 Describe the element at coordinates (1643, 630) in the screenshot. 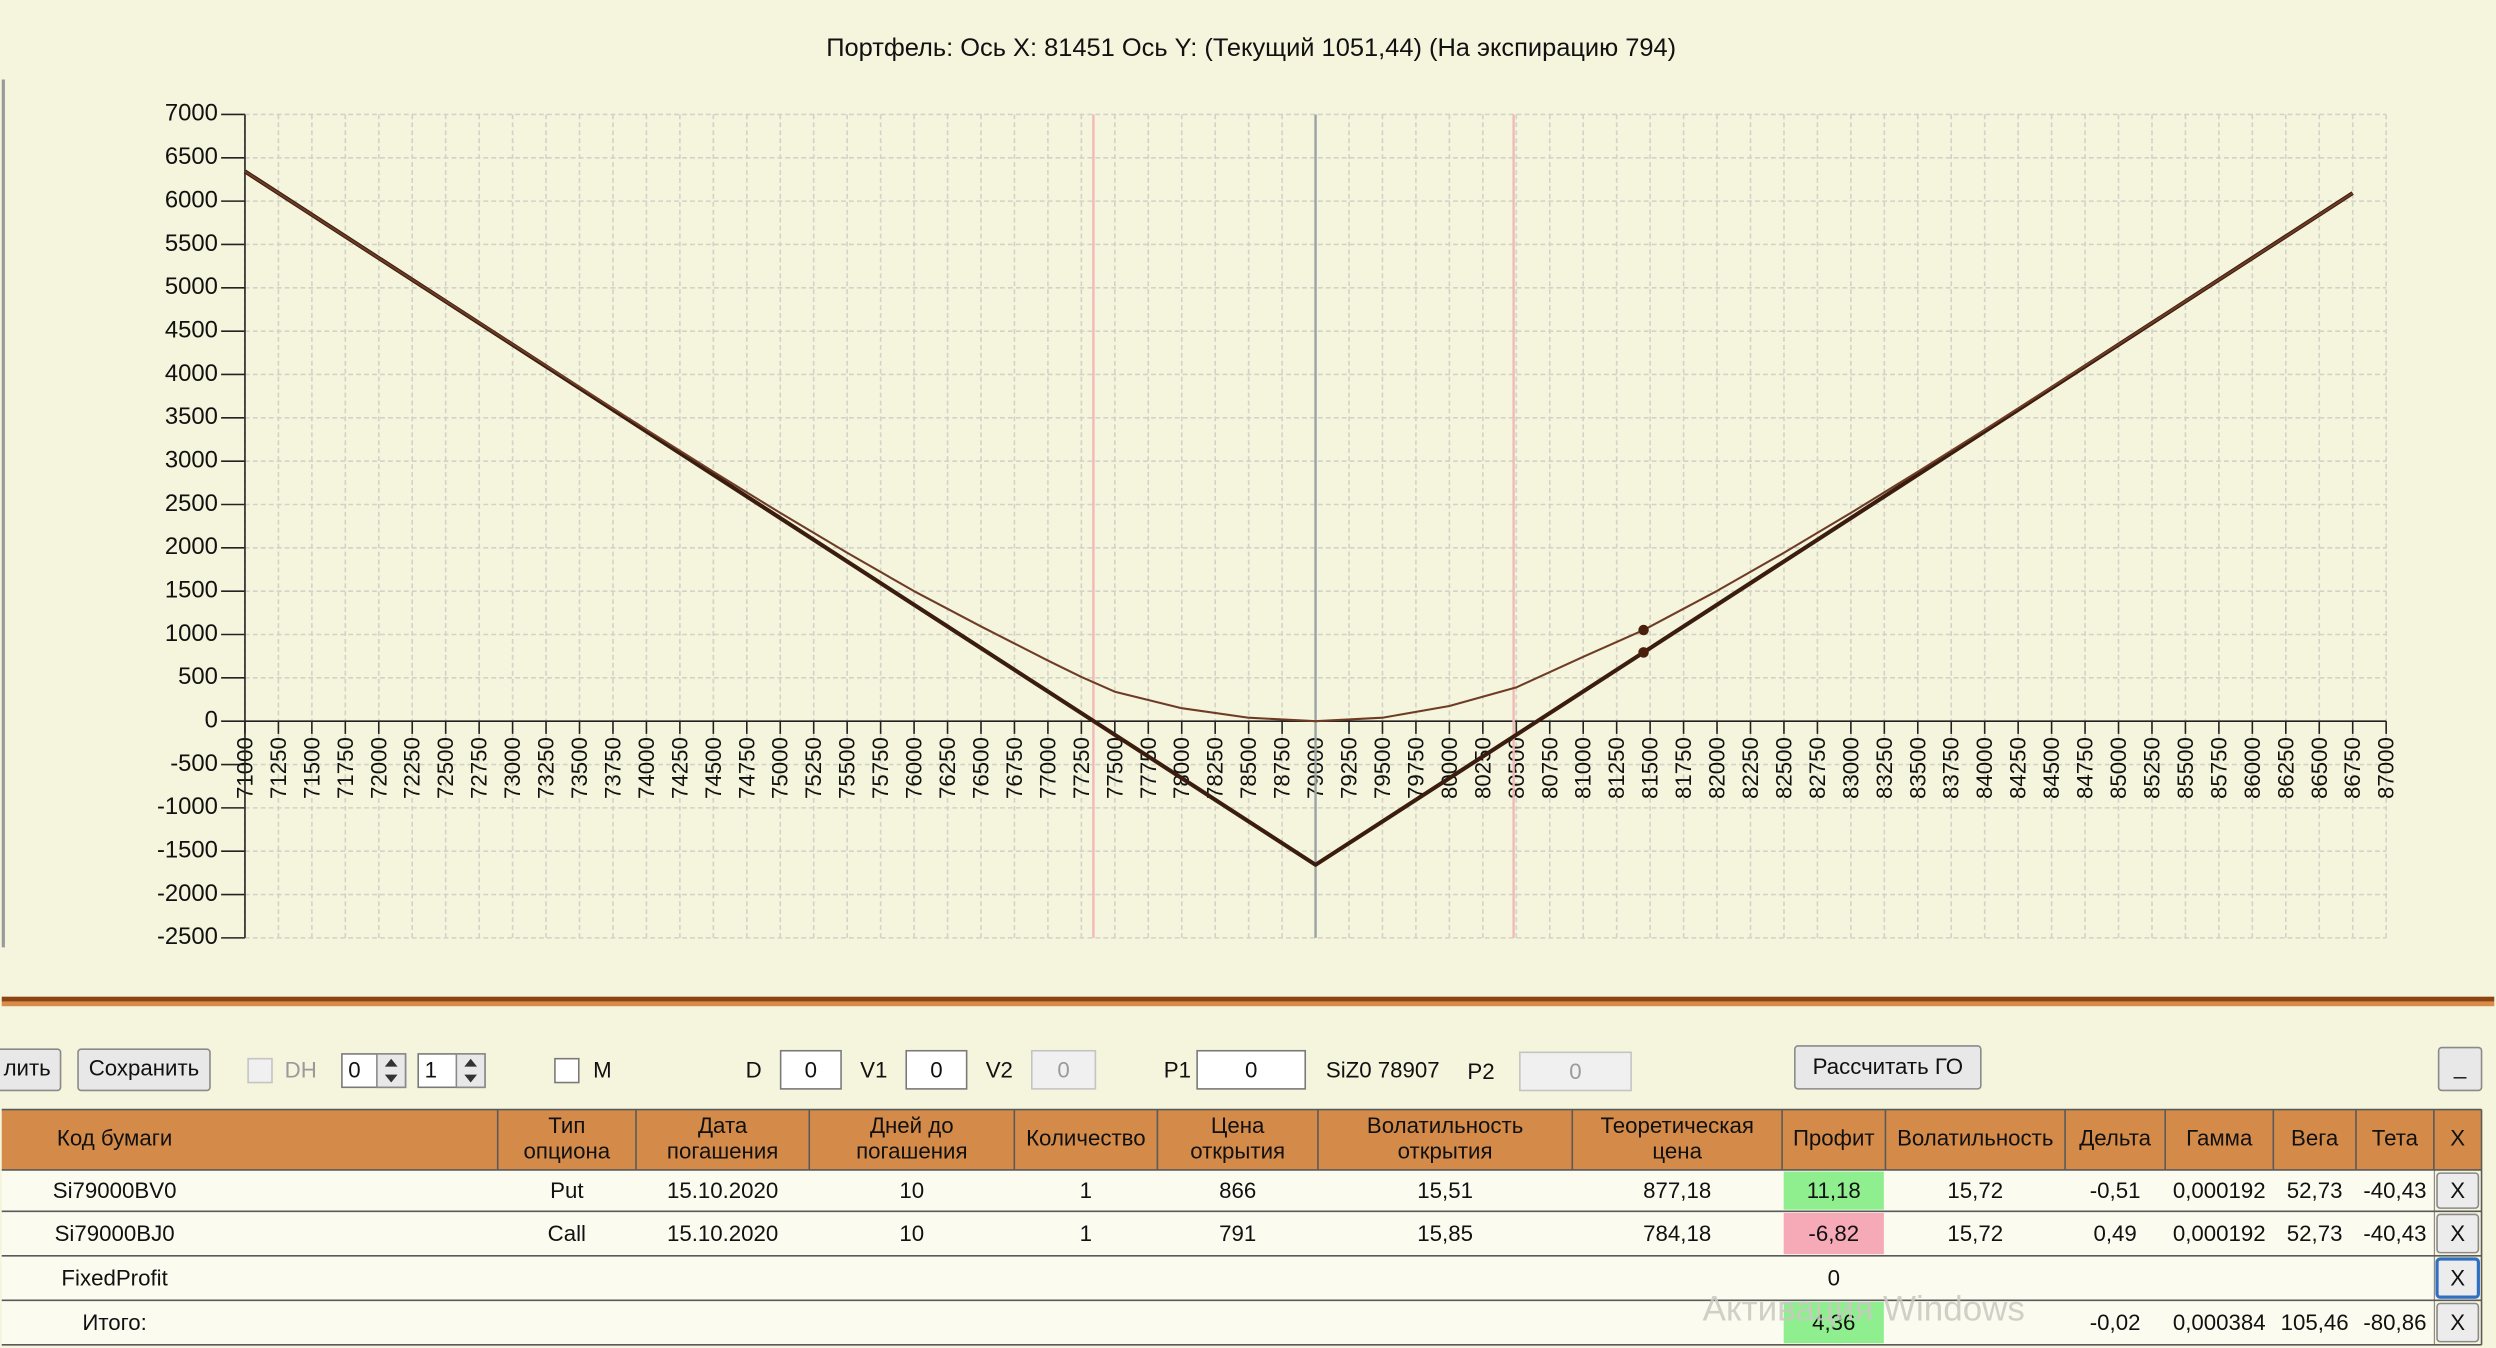

I see `point-marker` at that location.